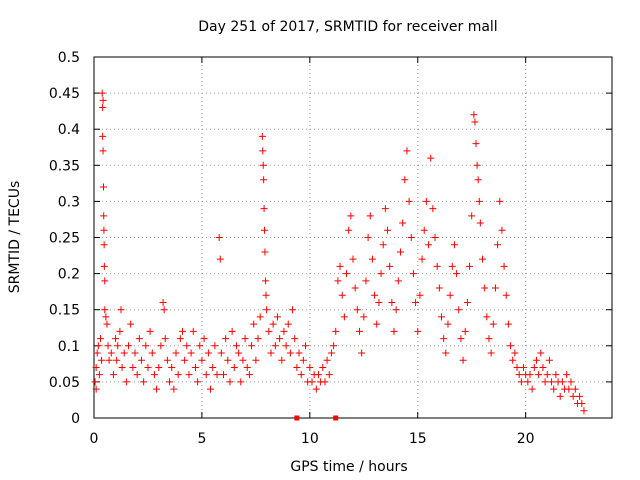 This screenshot has width=640, height=480. Describe the element at coordinates (64, 166) in the screenshot. I see `y-tick-label: 0.35` at that location.